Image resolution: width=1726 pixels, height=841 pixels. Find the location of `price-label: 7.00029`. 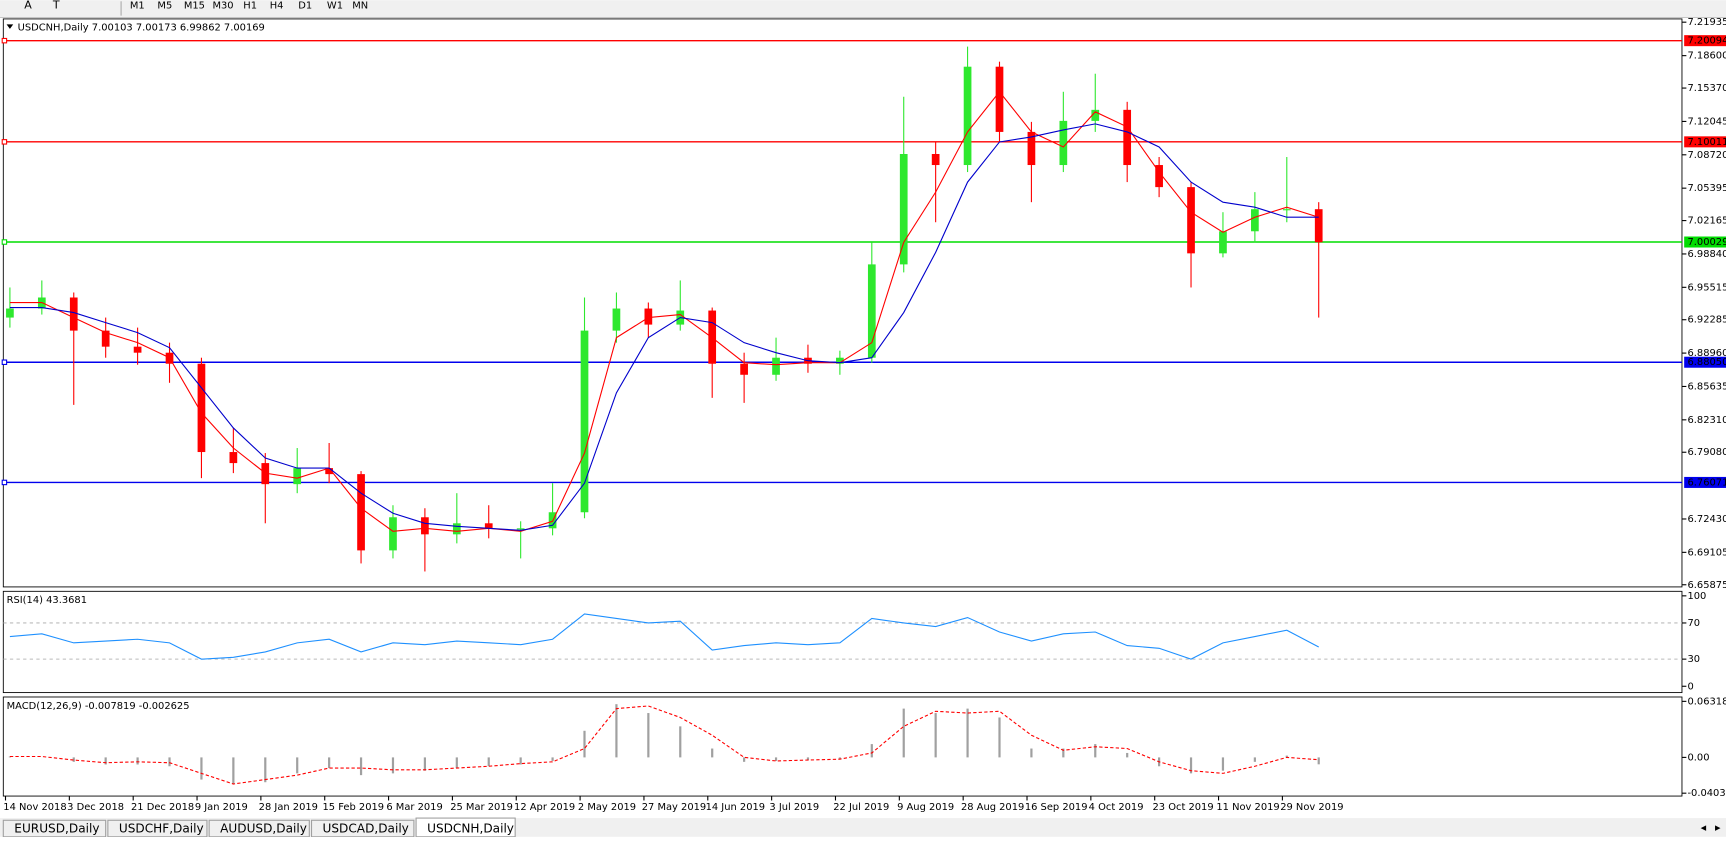

price-label: 7.00029 is located at coordinates (1706, 242).